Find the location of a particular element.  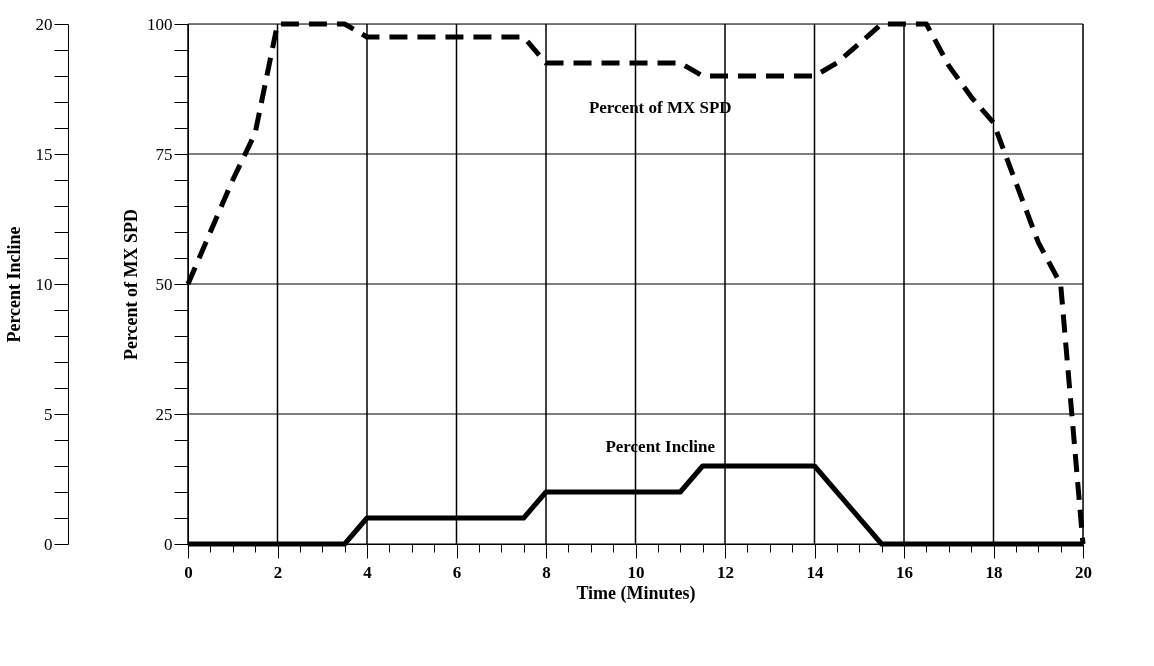

y2-tick-label: 25 is located at coordinates (164, 414).